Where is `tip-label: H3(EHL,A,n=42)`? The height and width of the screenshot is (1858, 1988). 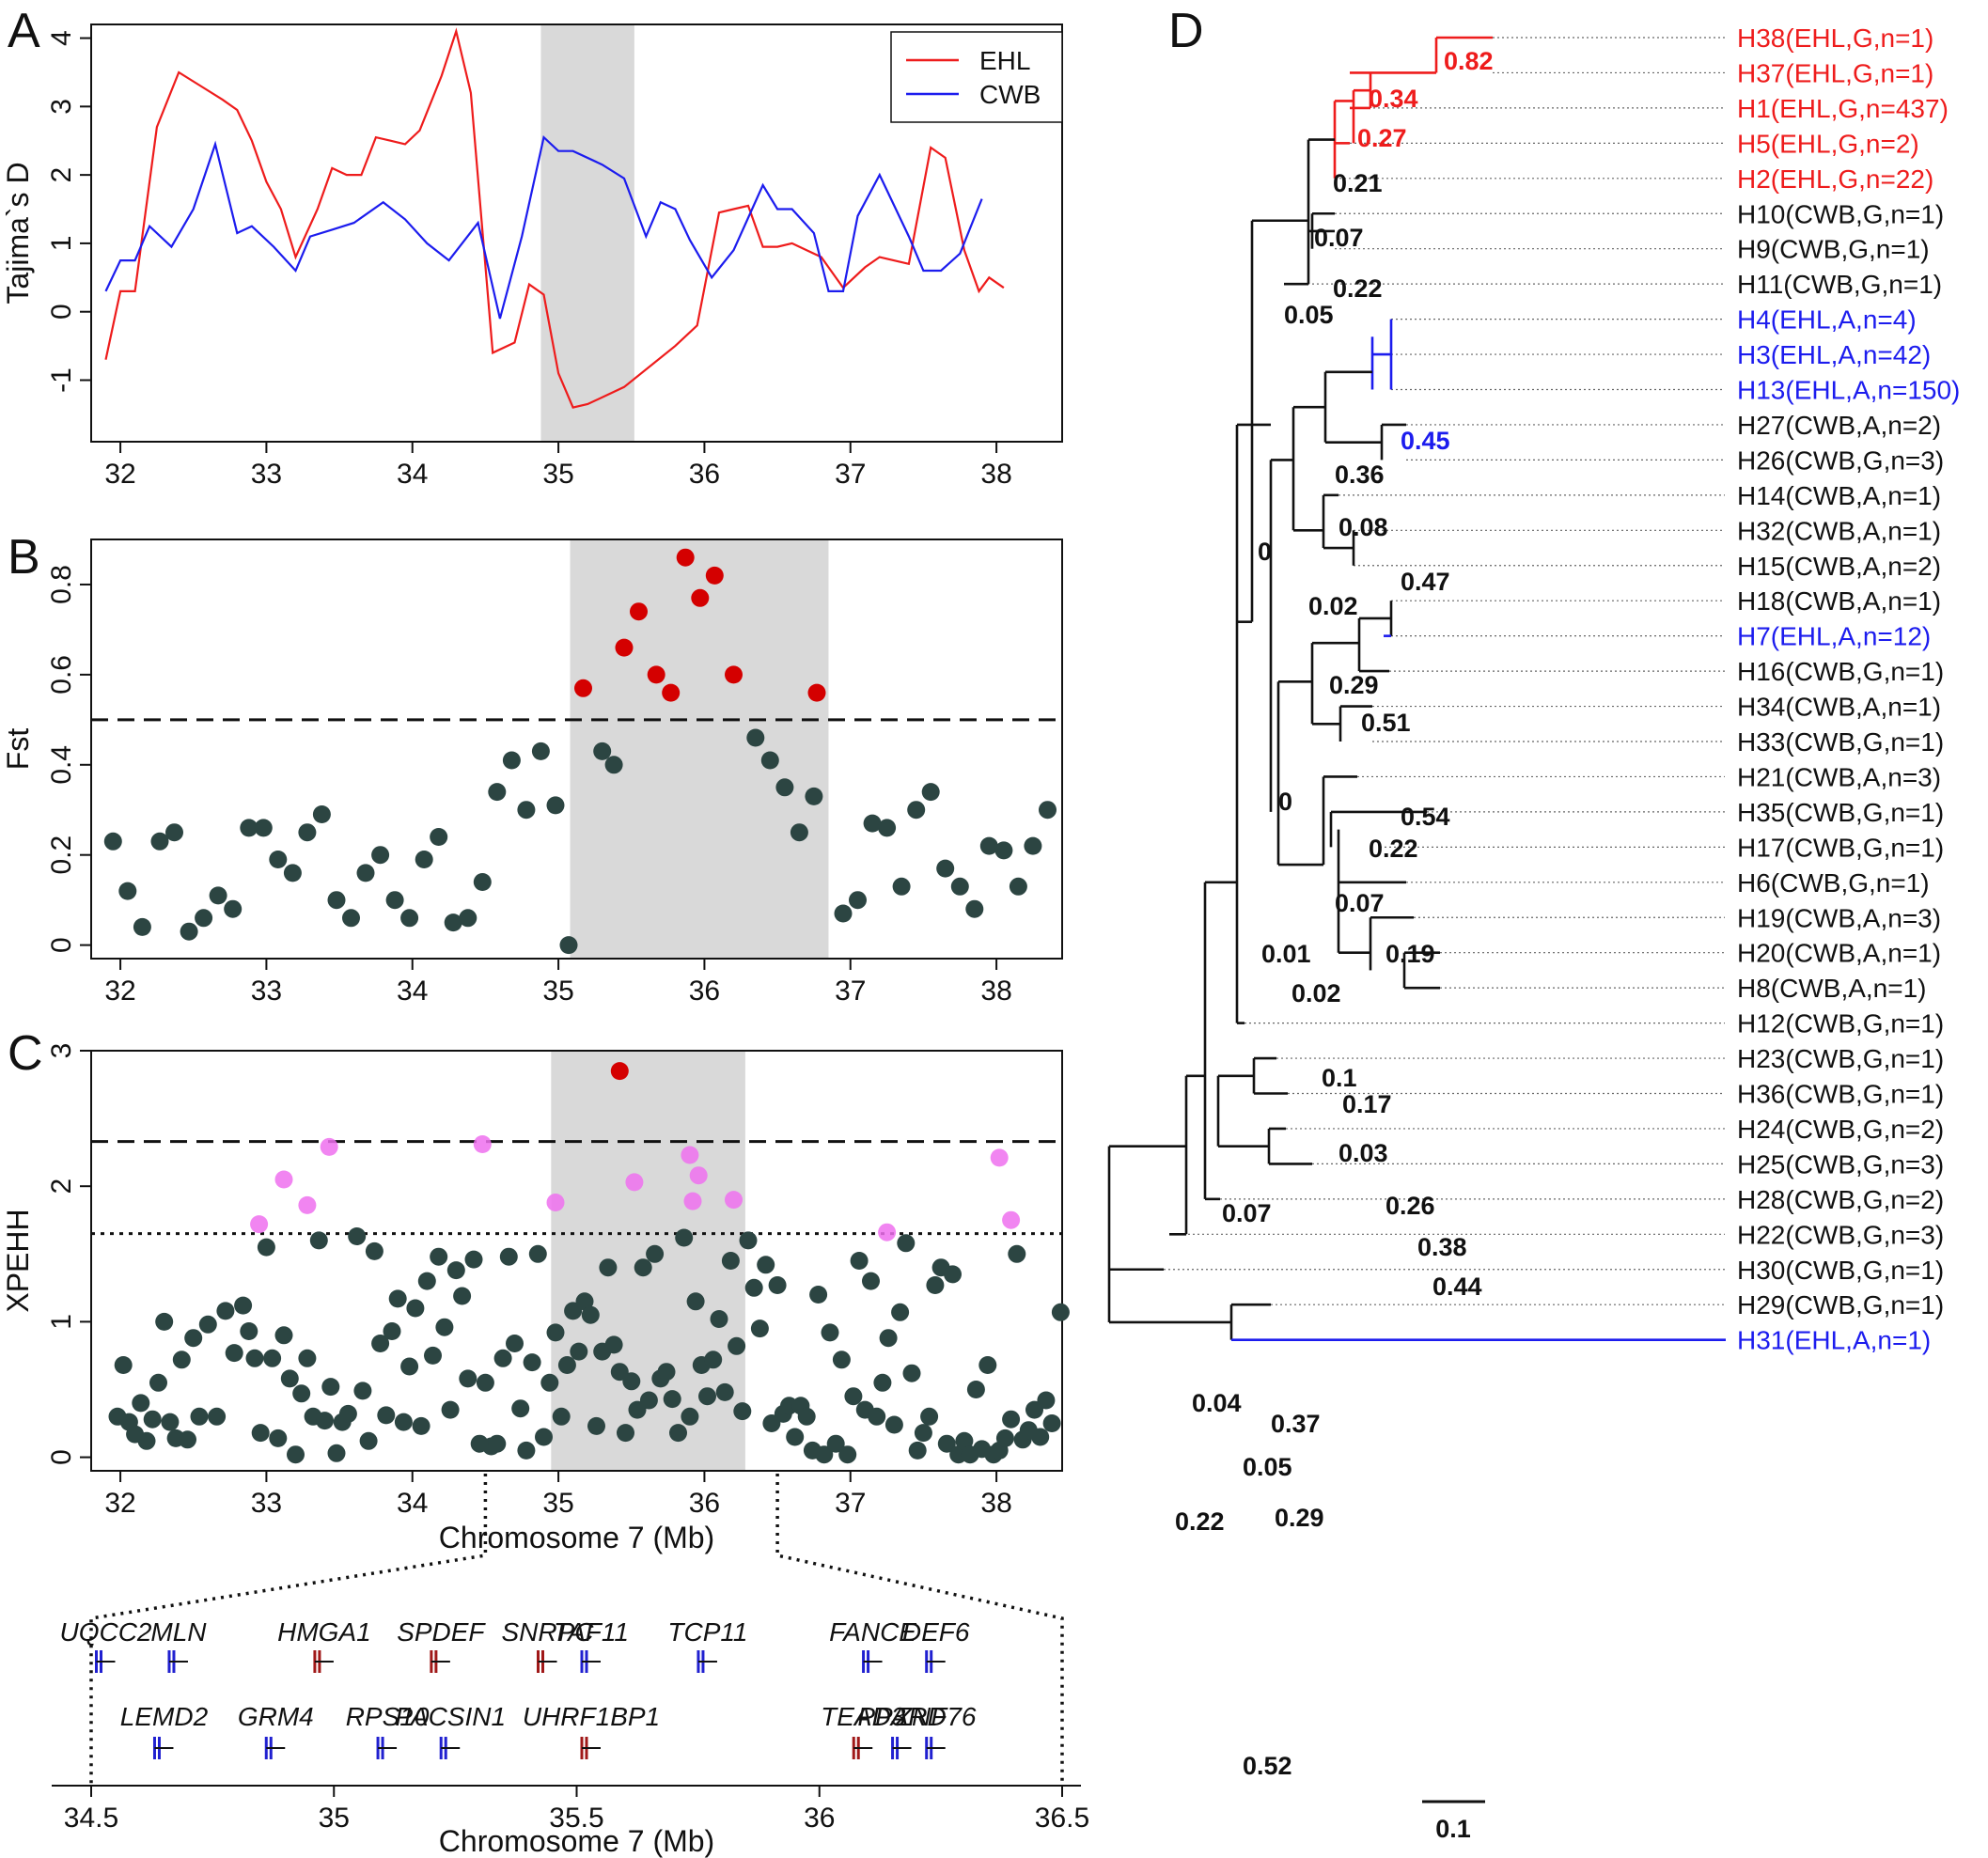
tip-label: H3(EHL,A,n=42) is located at coordinates (1834, 354).